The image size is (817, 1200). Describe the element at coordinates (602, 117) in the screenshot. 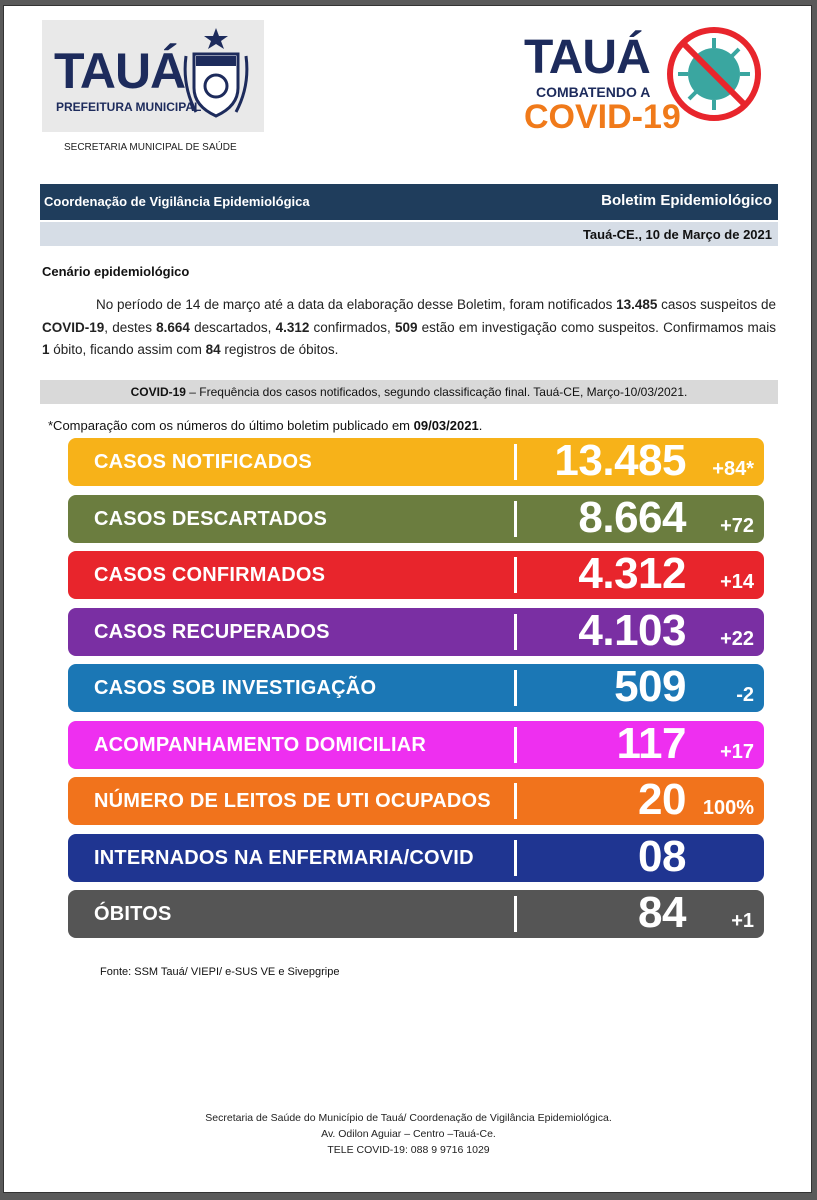

I see `logo-right-line2: COVID-19` at that location.